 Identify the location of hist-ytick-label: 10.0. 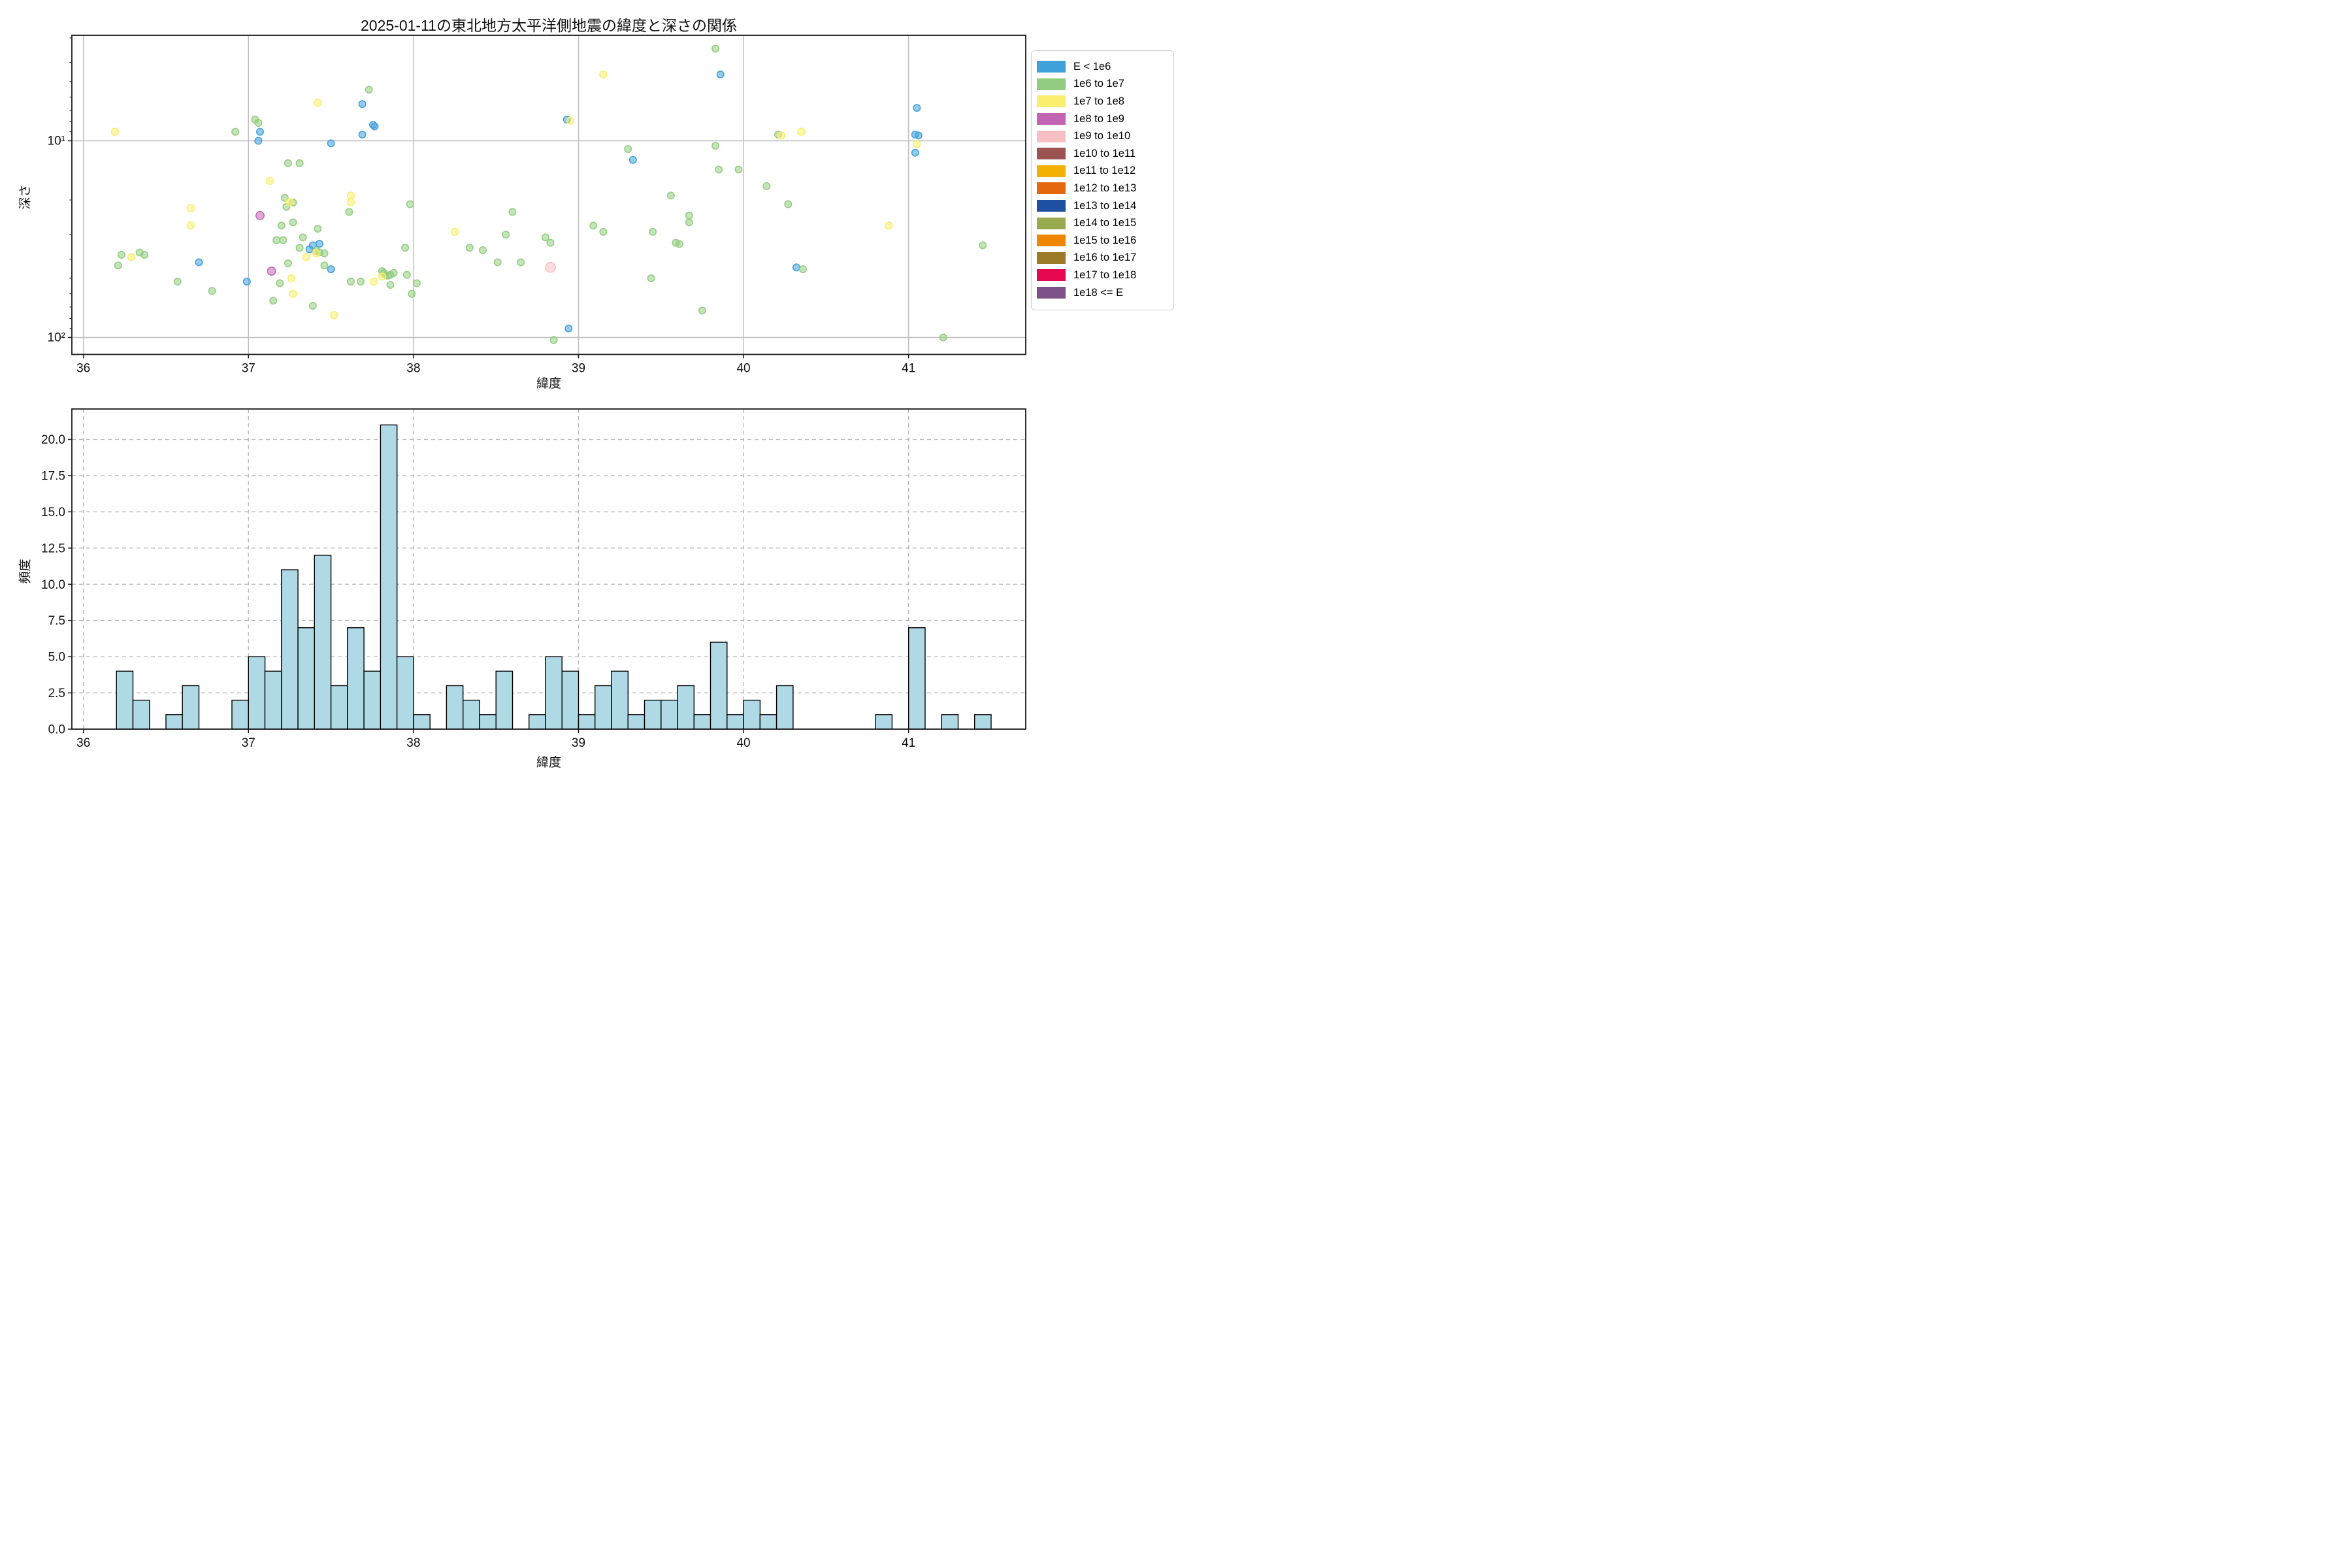
(53, 585).